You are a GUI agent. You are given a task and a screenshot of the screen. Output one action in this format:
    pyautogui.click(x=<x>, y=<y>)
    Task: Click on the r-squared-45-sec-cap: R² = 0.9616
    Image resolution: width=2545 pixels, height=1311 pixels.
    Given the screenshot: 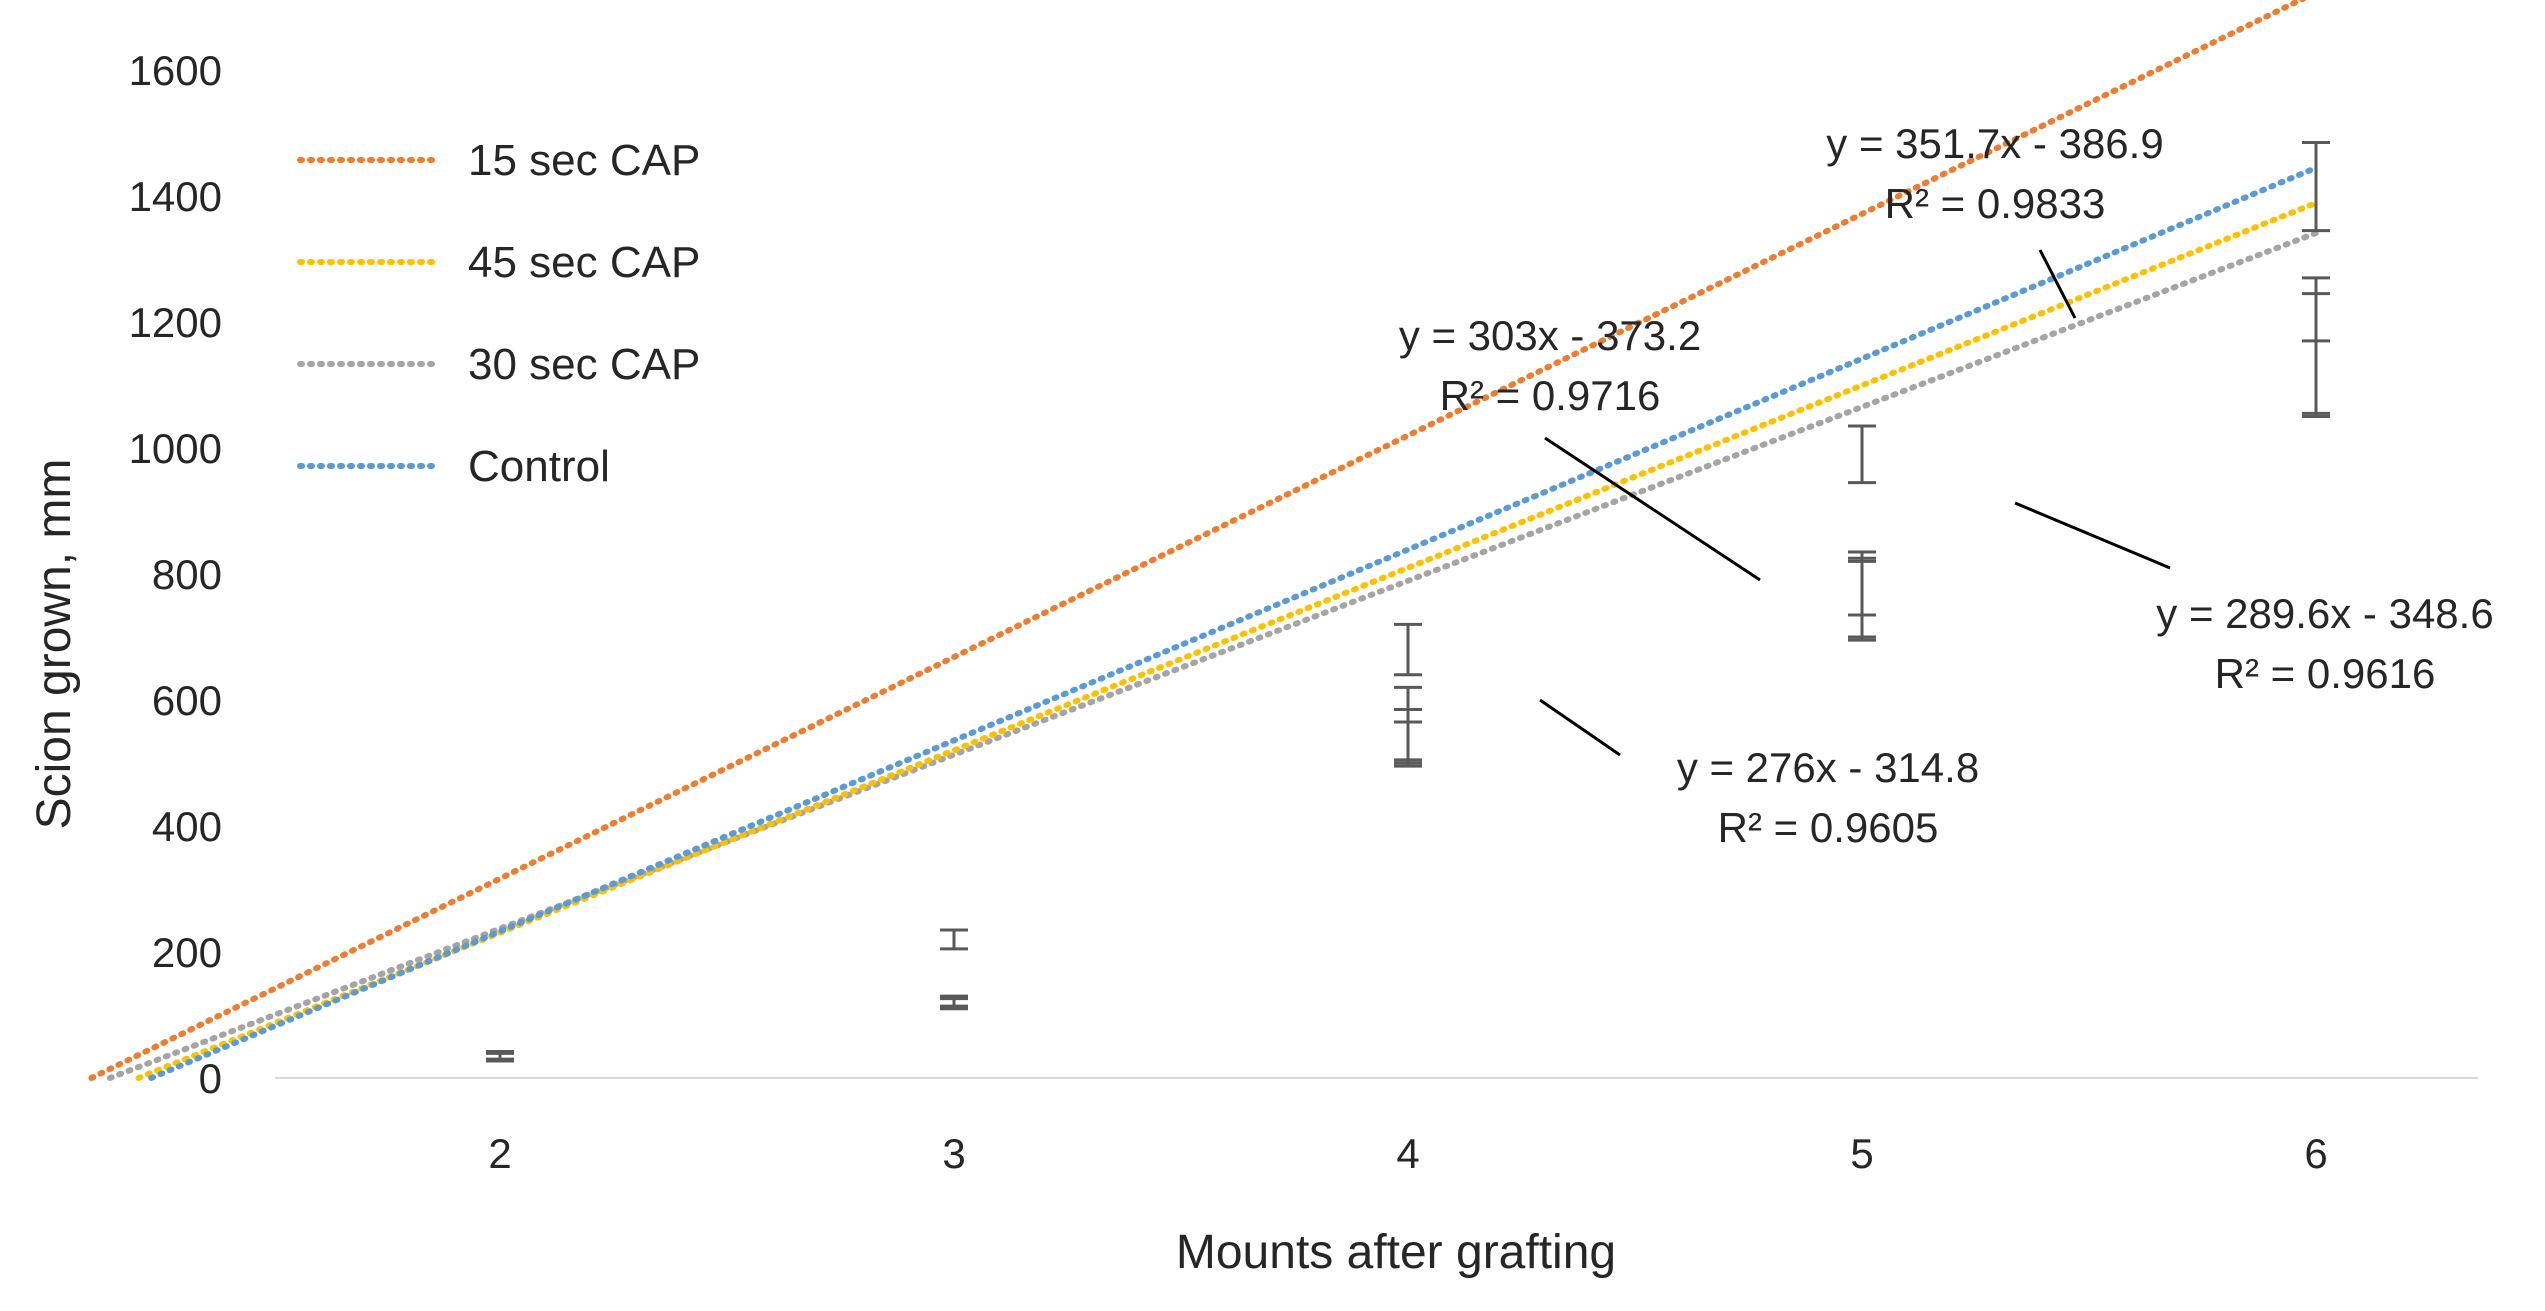 What is the action you would take?
    pyautogui.click(x=2325, y=673)
    